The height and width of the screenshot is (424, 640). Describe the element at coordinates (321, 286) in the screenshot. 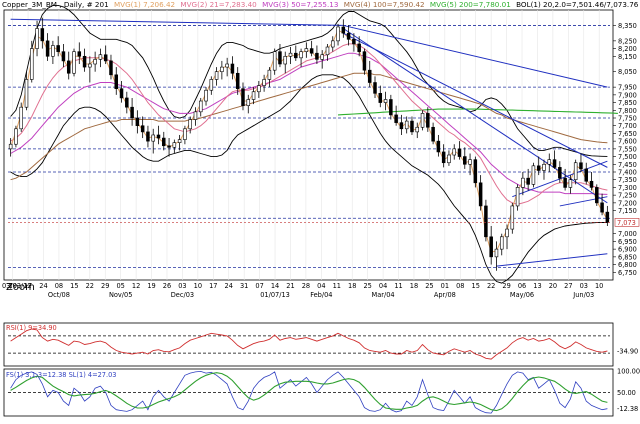

I see `x-day-label: 04` at that location.